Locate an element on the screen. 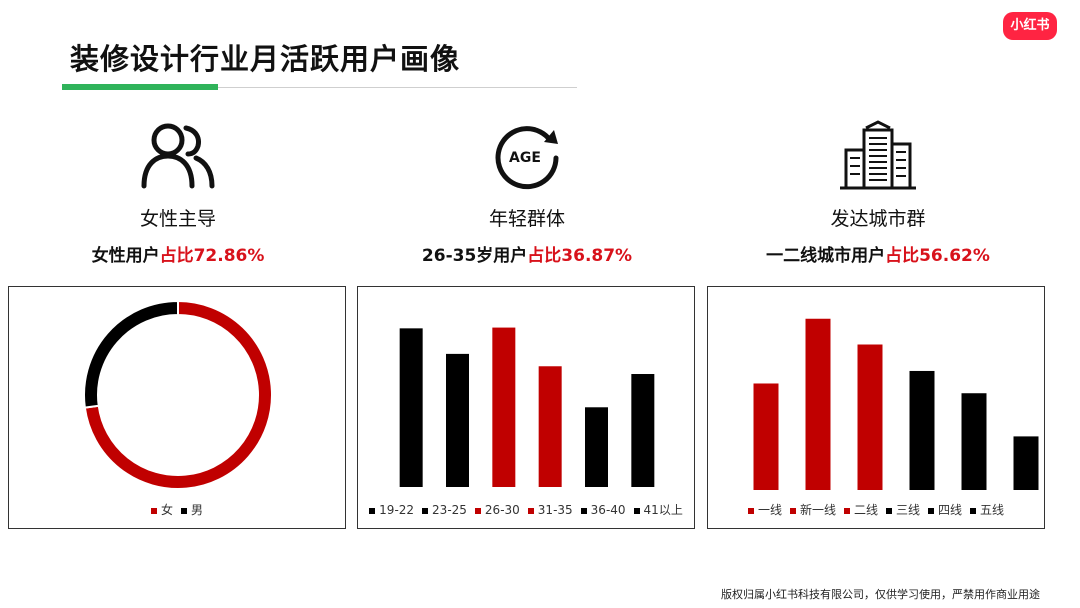 This screenshot has width=1080, height=608. stat-age: AGE 年轻群体 26-35岁用户占比36.87% is located at coordinates (527, 193).